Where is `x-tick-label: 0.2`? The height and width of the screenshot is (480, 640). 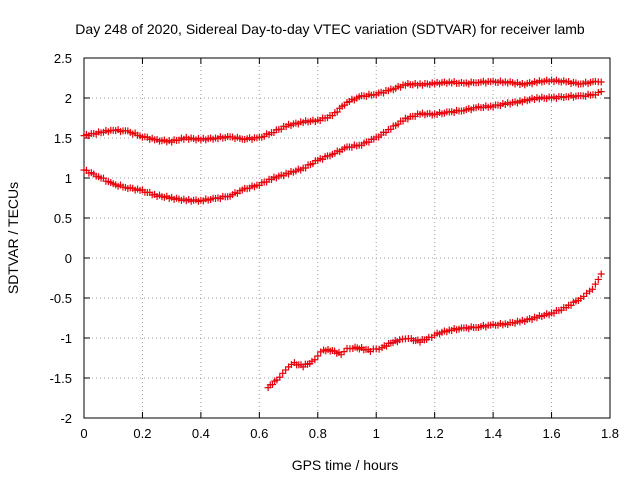 x-tick-label: 0.2 is located at coordinates (142, 433).